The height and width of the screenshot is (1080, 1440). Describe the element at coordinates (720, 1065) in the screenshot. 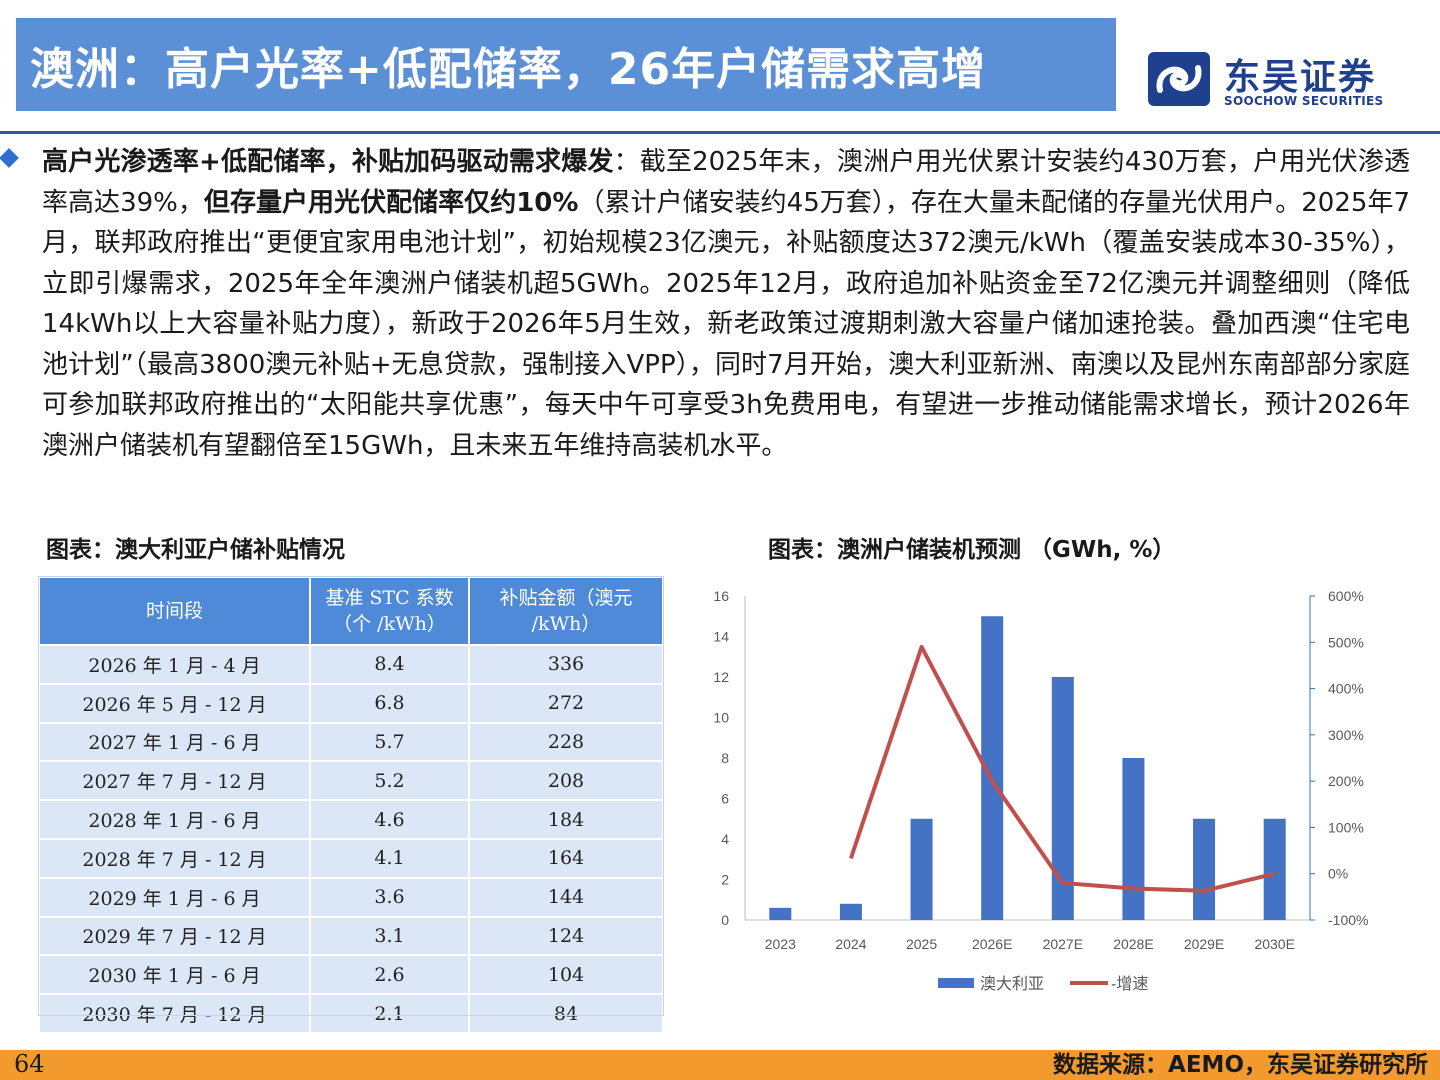

I see `footer-bar` at that location.